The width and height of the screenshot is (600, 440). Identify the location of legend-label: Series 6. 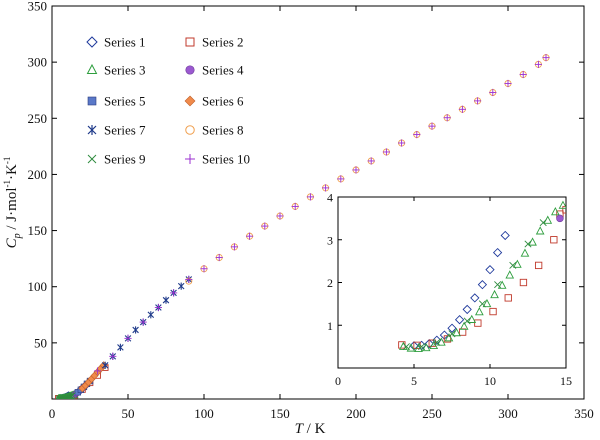
(223, 101).